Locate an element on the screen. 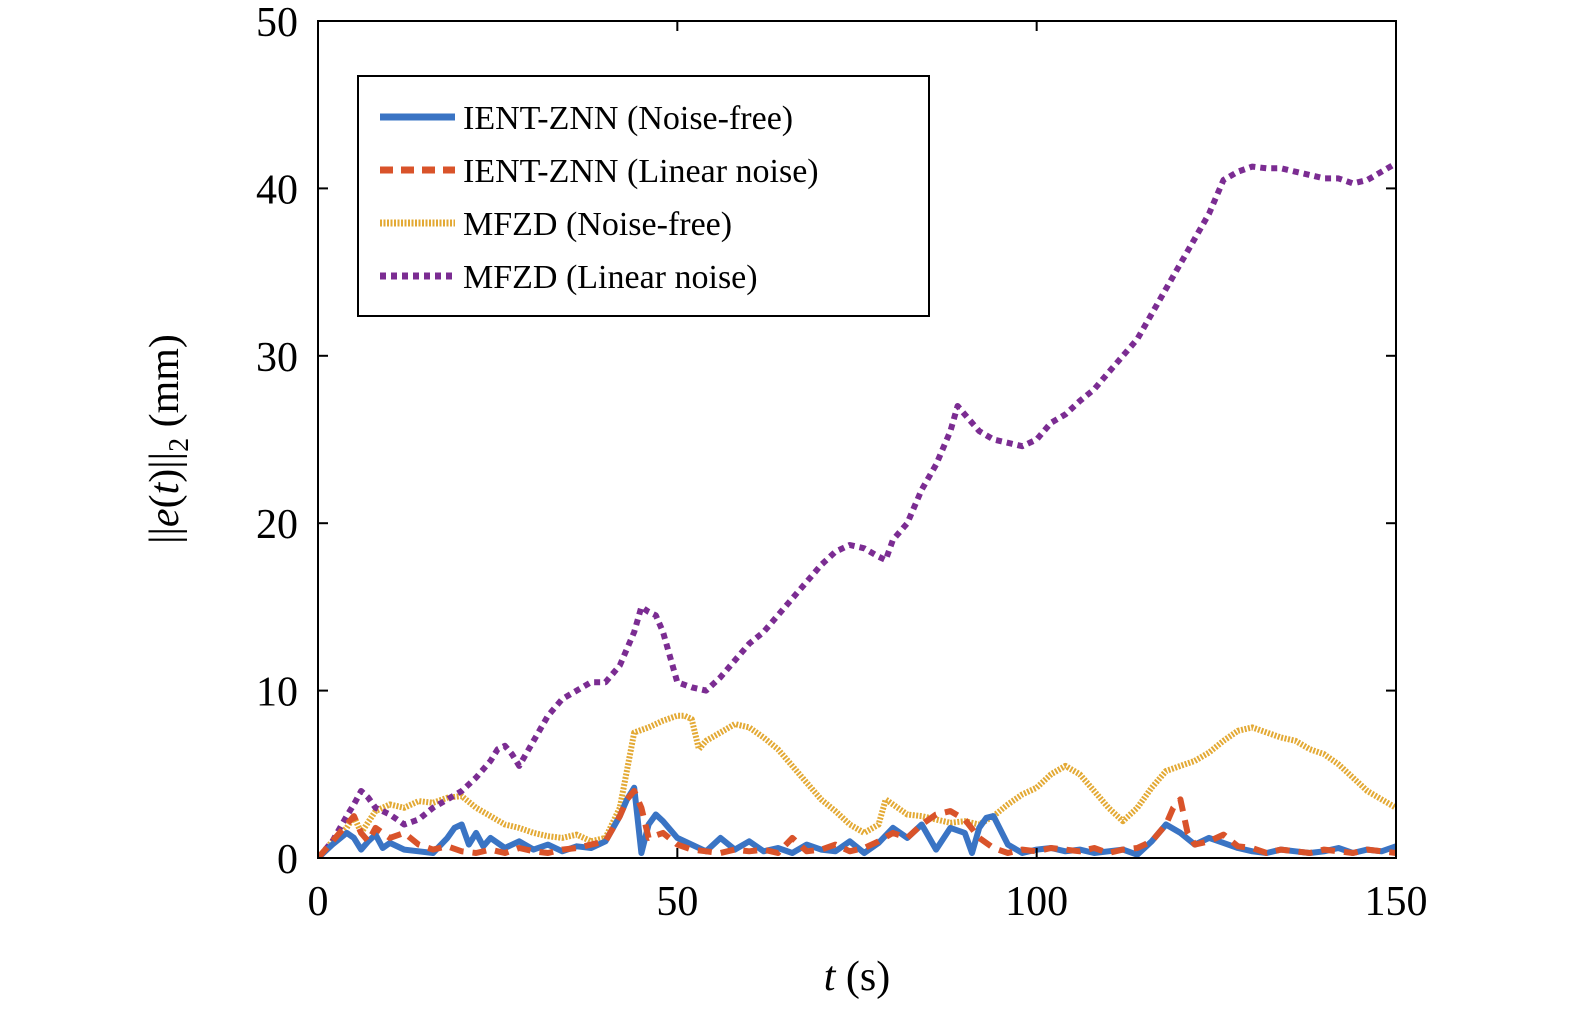  y-axis-label-pre: || is located at coordinates (165, 535).